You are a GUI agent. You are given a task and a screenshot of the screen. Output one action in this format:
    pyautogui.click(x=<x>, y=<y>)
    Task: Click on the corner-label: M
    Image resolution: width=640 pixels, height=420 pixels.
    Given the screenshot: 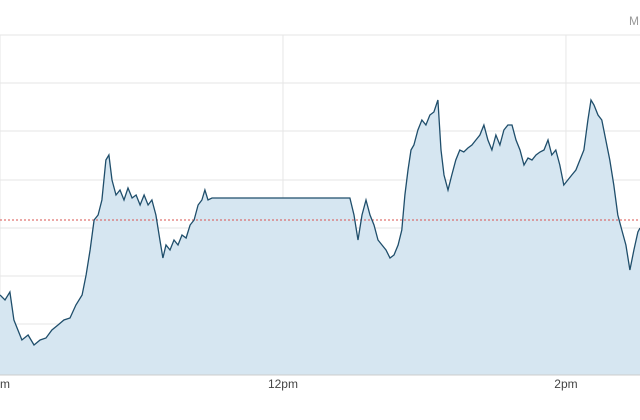 What is the action you would take?
    pyautogui.click(x=634, y=21)
    